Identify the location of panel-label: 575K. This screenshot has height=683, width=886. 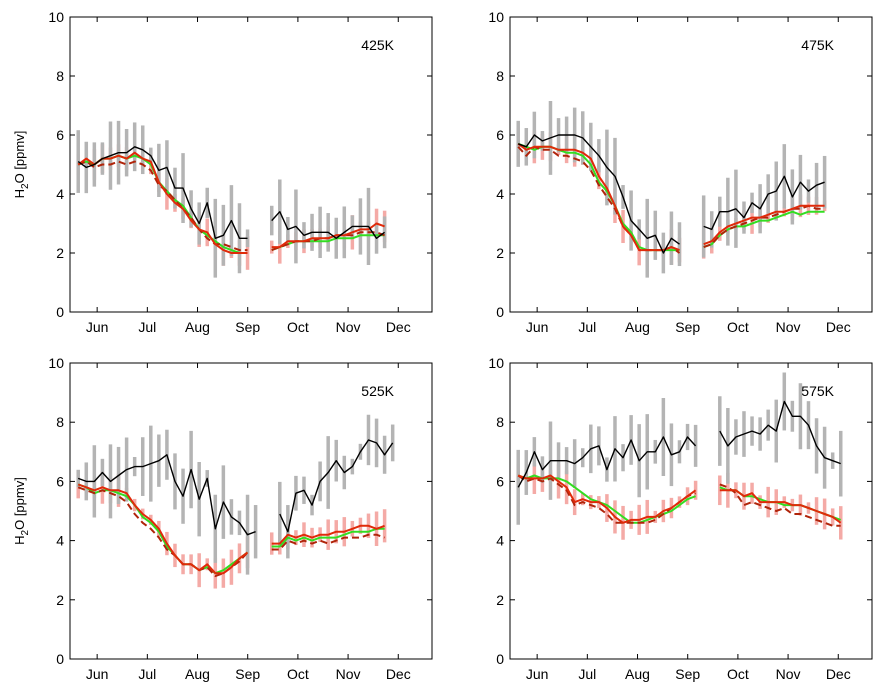
(817, 391).